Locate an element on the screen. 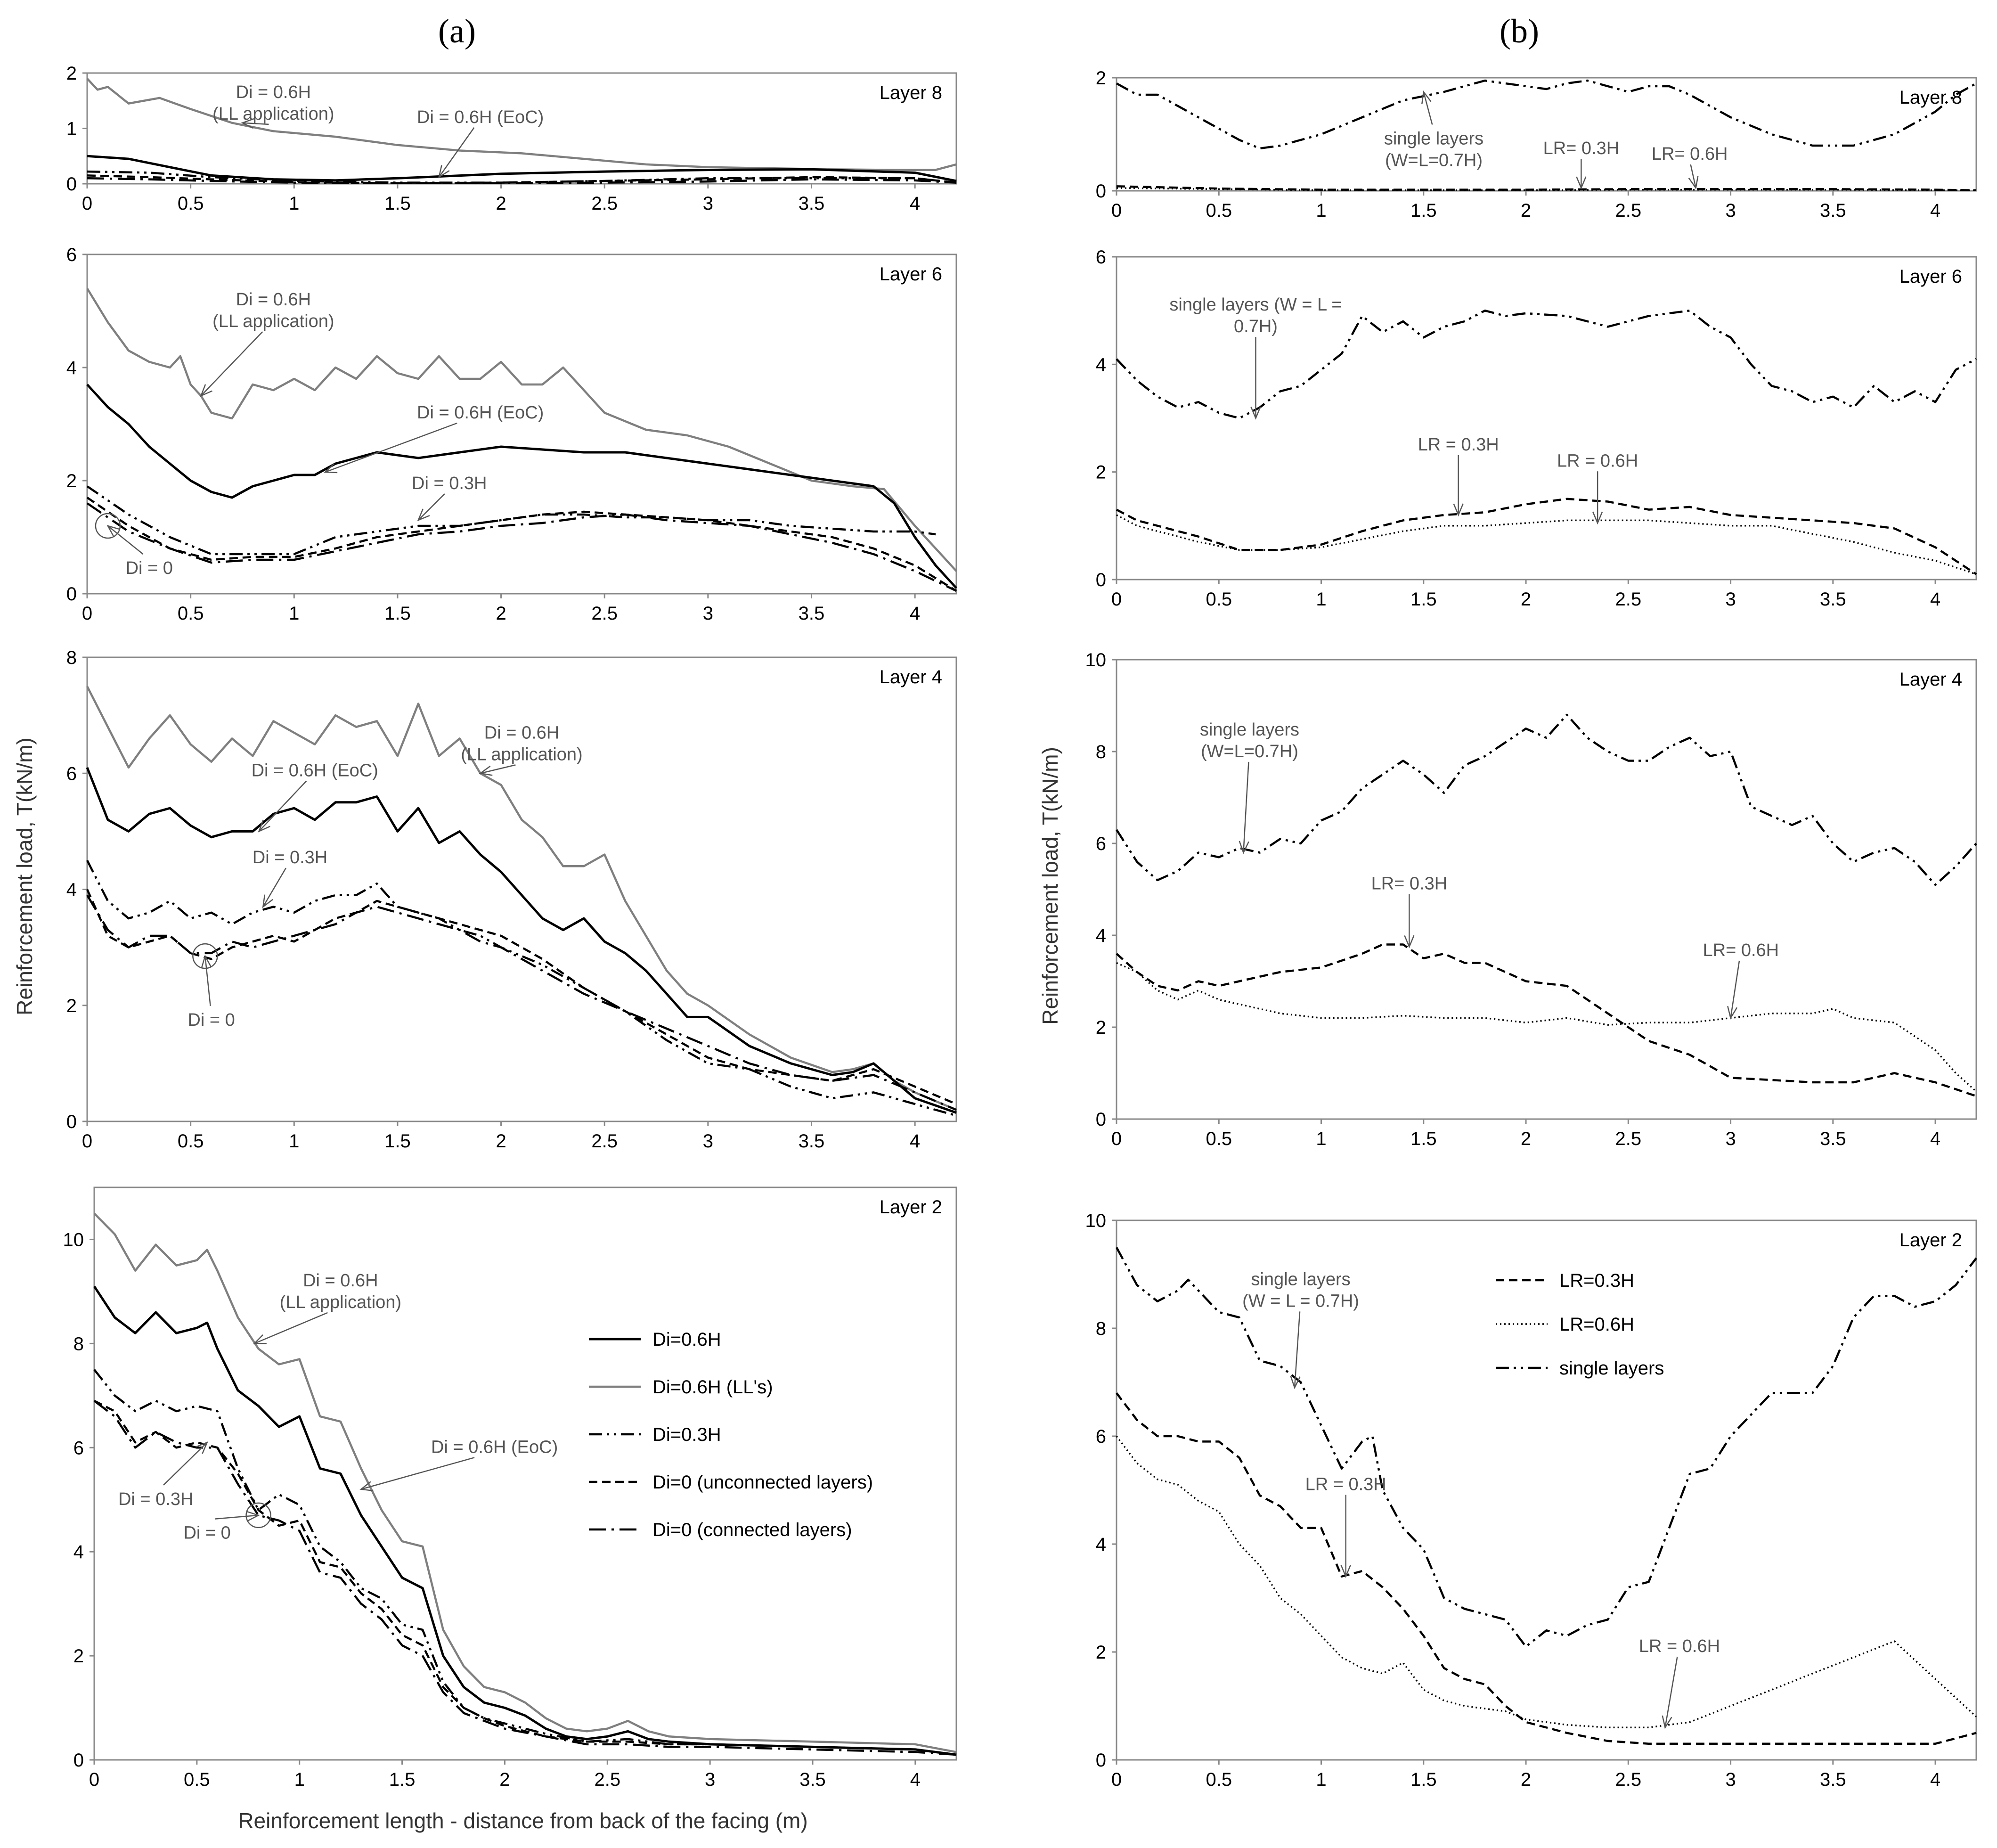 The height and width of the screenshot is (1848, 1997). plot-frame is located at coordinates (1546, 1490).